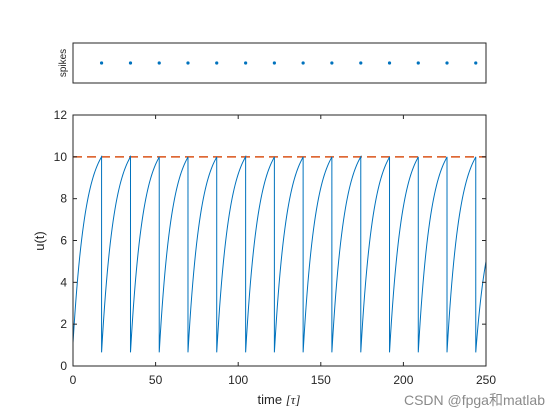 The image size is (560, 420). What do you see at coordinates (474, 400) in the screenshot?
I see `watermark: CSDN @fpga和matlab` at bounding box center [474, 400].